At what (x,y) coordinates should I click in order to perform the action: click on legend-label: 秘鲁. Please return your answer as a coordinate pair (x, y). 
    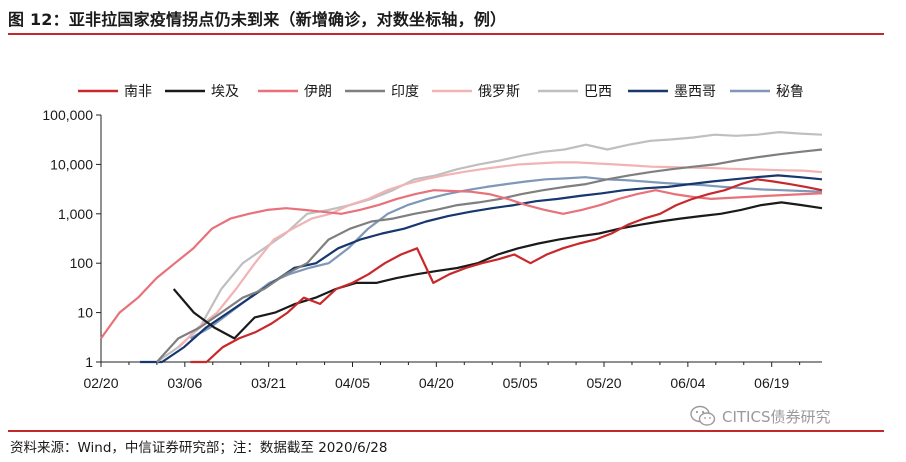
    Looking at the image, I should click on (790, 92).